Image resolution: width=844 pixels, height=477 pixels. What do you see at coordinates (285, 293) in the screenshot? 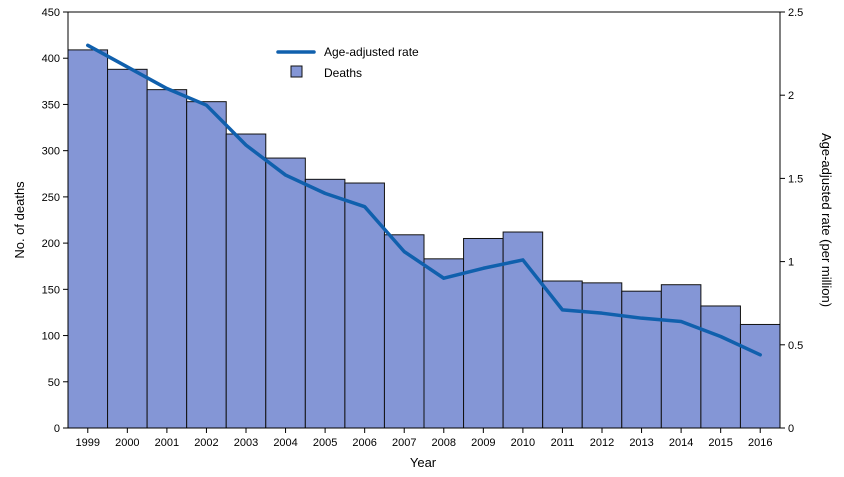
I see `bar-2004` at bounding box center [285, 293].